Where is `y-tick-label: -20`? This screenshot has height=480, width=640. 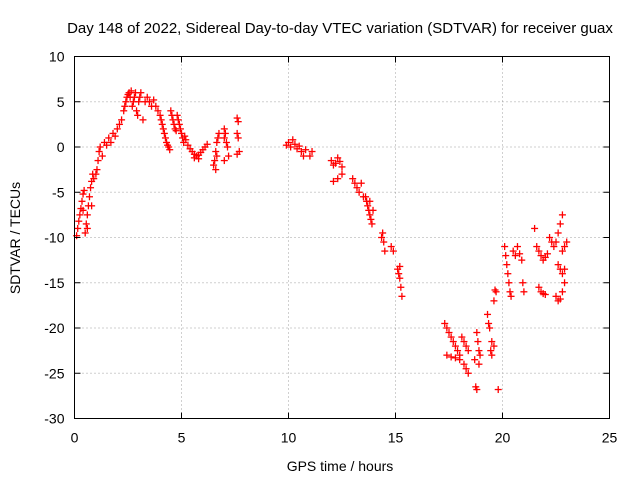
y-tick-label: -20 is located at coordinates (54, 328).